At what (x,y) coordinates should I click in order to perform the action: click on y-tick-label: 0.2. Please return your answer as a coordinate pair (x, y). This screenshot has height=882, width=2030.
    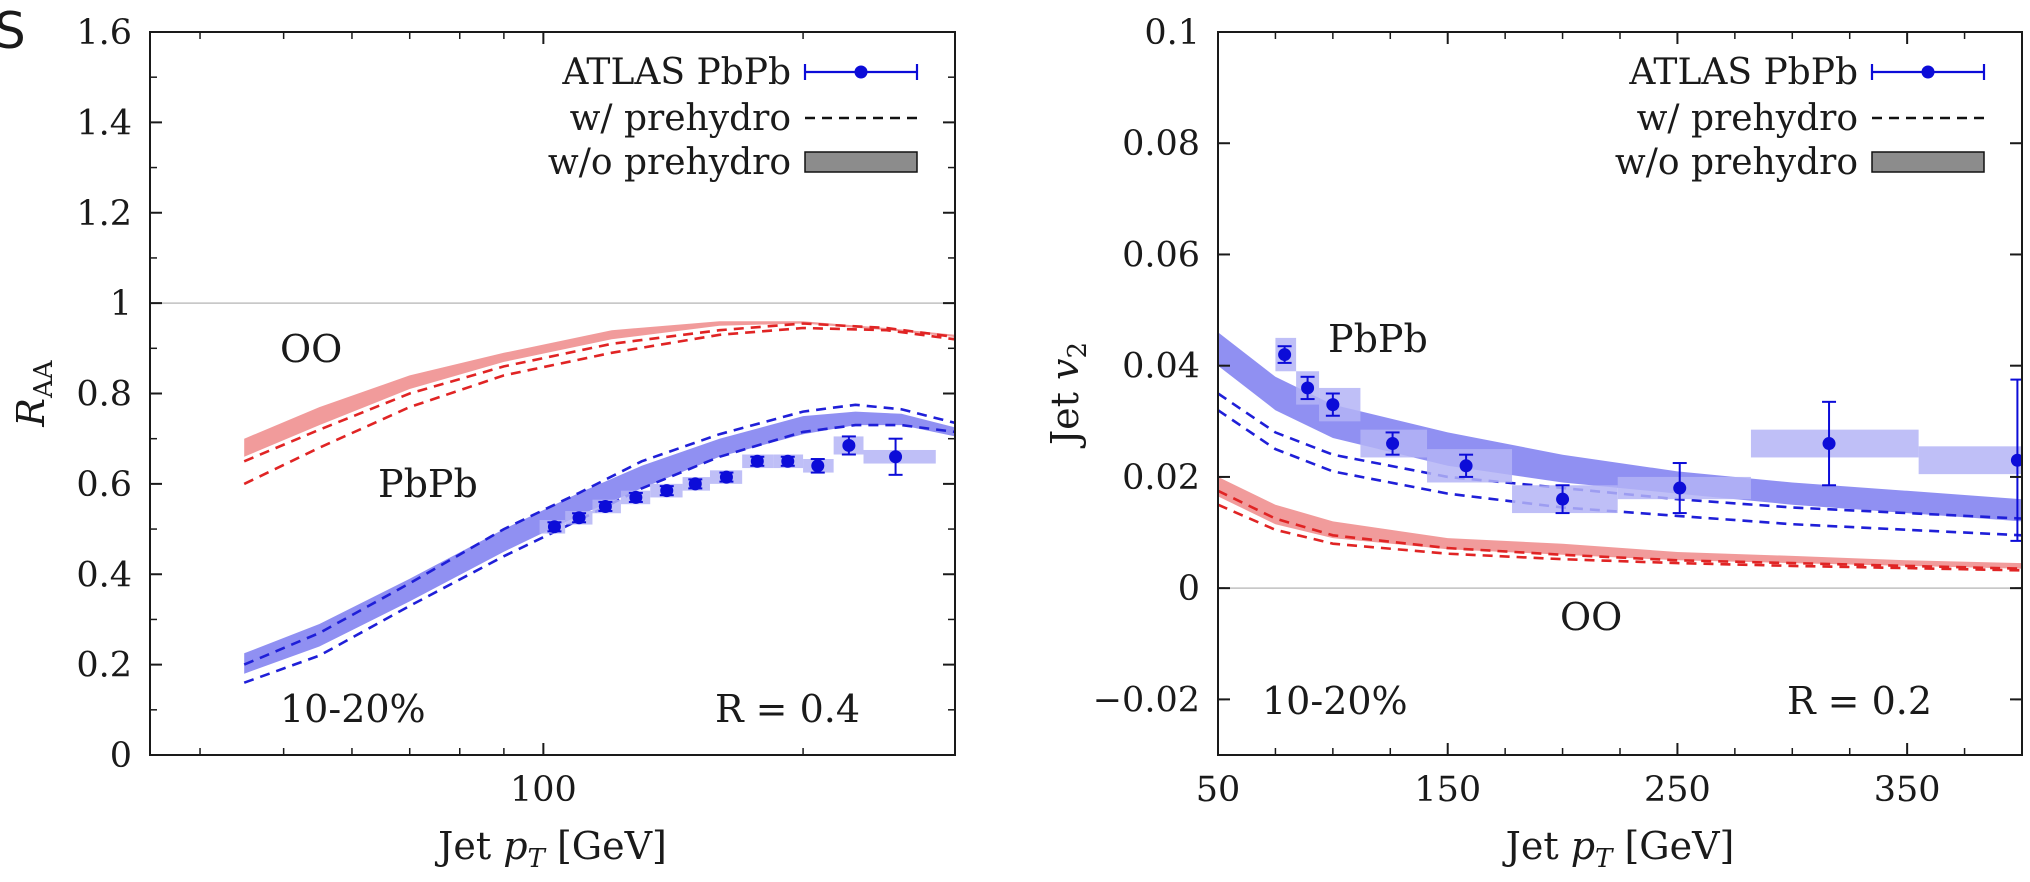
    Looking at the image, I should click on (104, 666).